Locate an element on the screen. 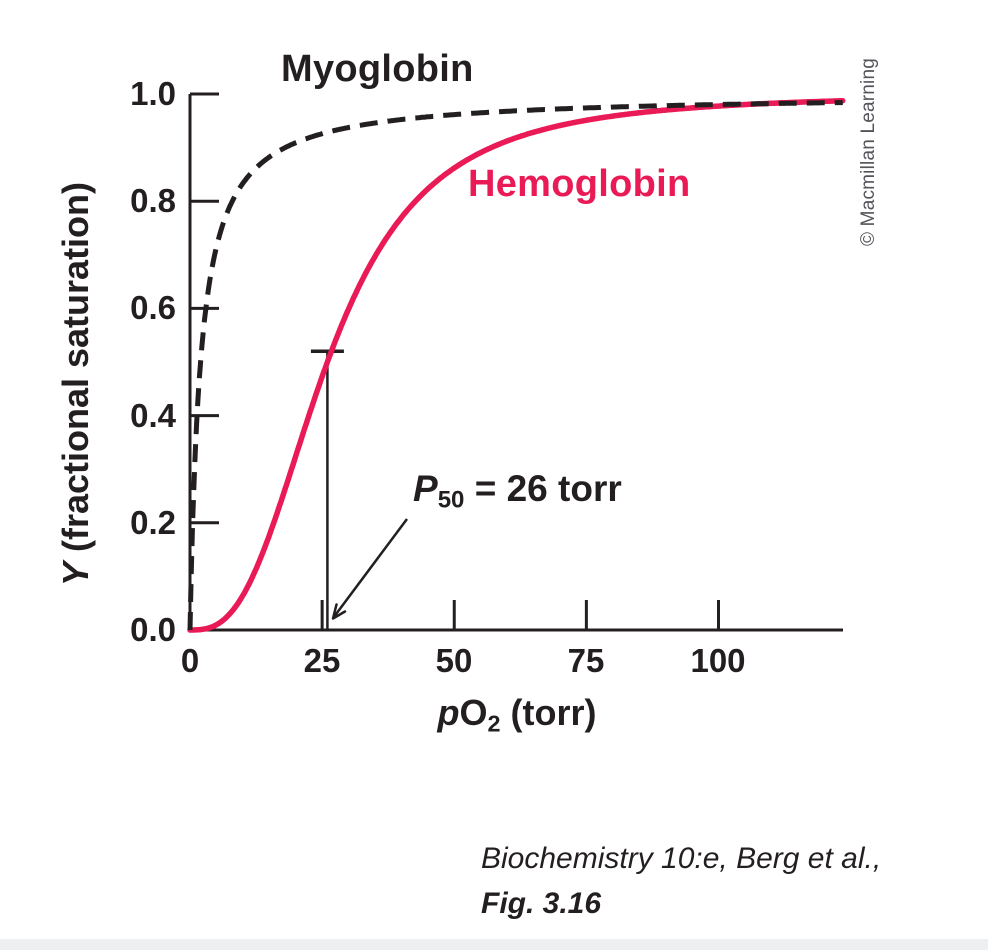 The width and height of the screenshot is (988, 950). y-tick-label-0.4: 0.4 is located at coordinates (153, 415).